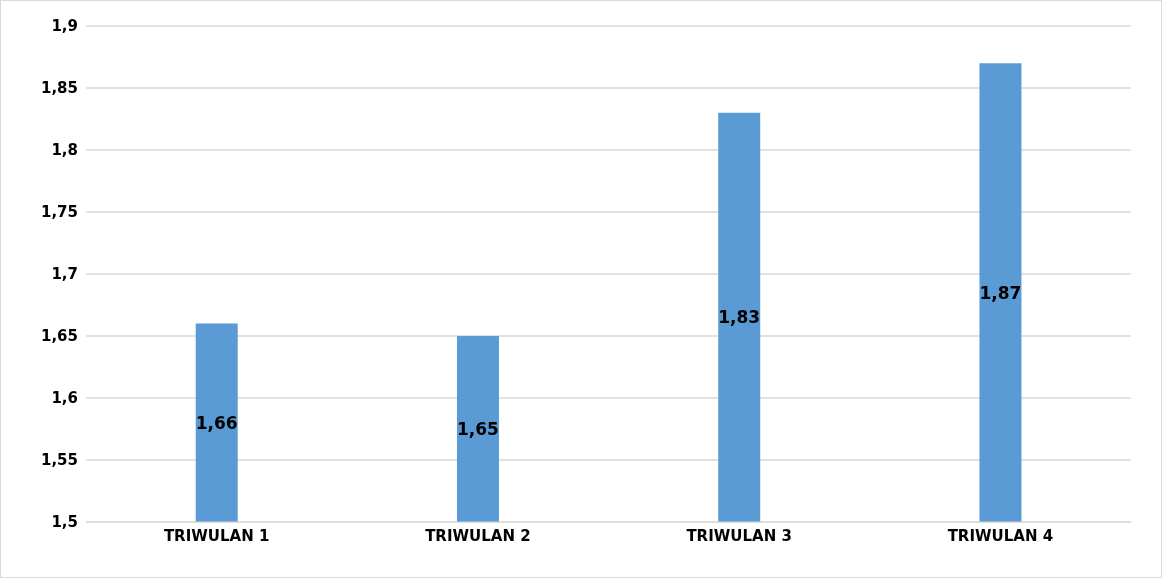 This screenshot has height=578, width=1162. Describe the element at coordinates (478, 535) in the screenshot. I see `x-tick-label: TRIWULAN 2` at that location.